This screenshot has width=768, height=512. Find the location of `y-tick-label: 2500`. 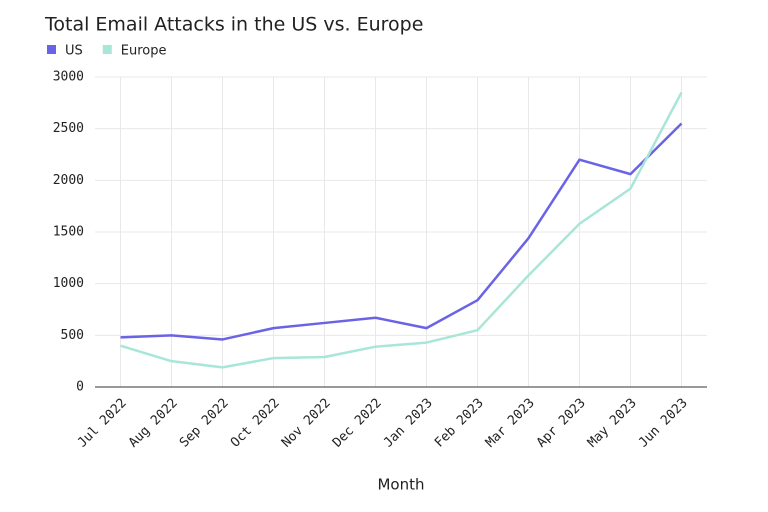

y-tick-label: 2500 is located at coordinates (68, 128).